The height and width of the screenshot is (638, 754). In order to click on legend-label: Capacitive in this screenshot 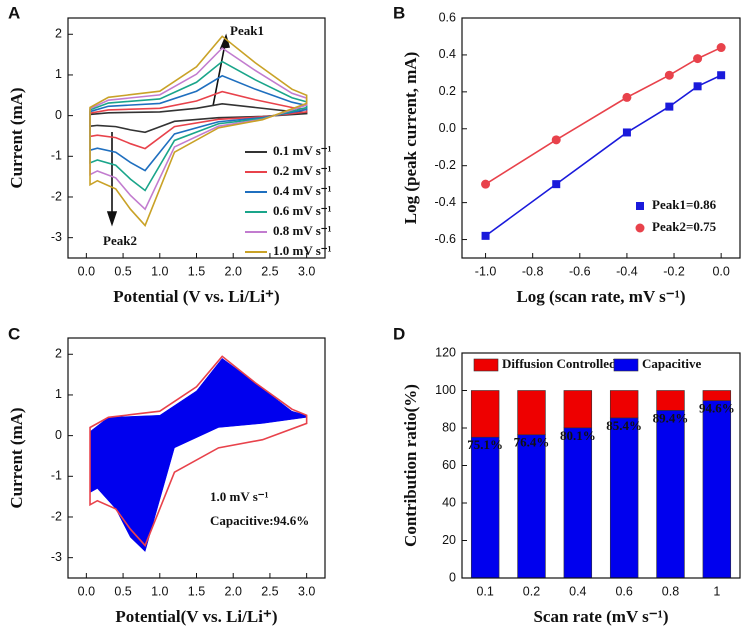, I will do `click(671, 363)`.